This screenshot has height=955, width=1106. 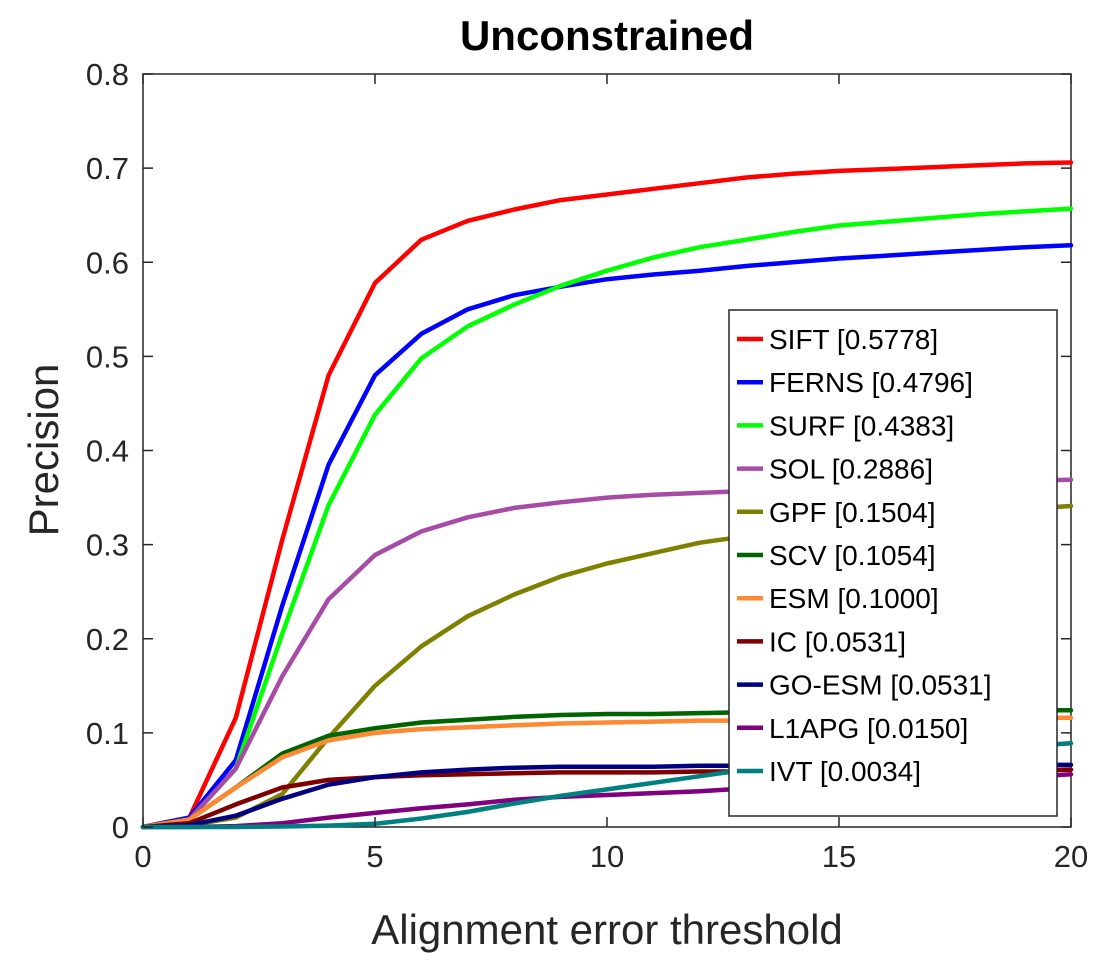 What do you see at coordinates (107, 639) in the screenshot?
I see `y-tick-label-2: 0.2` at bounding box center [107, 639].